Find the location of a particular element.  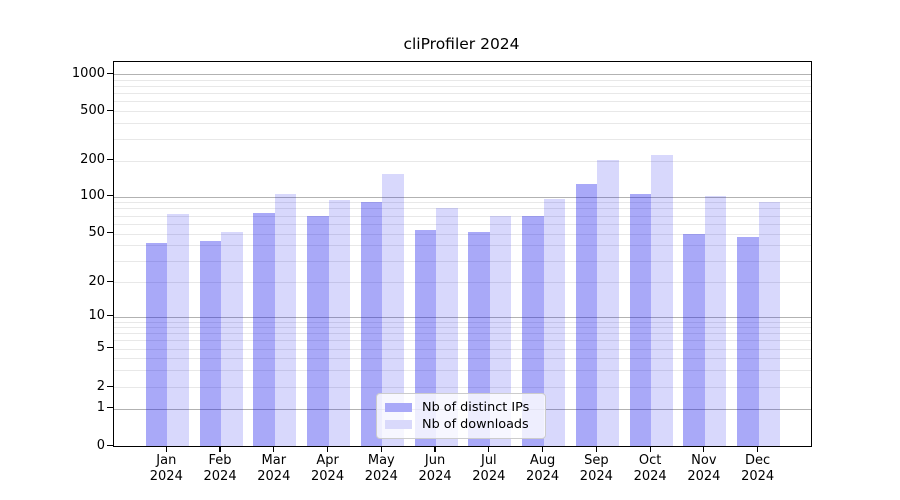

y-tick-label-200: 200 is located at coordinates (92, 159).